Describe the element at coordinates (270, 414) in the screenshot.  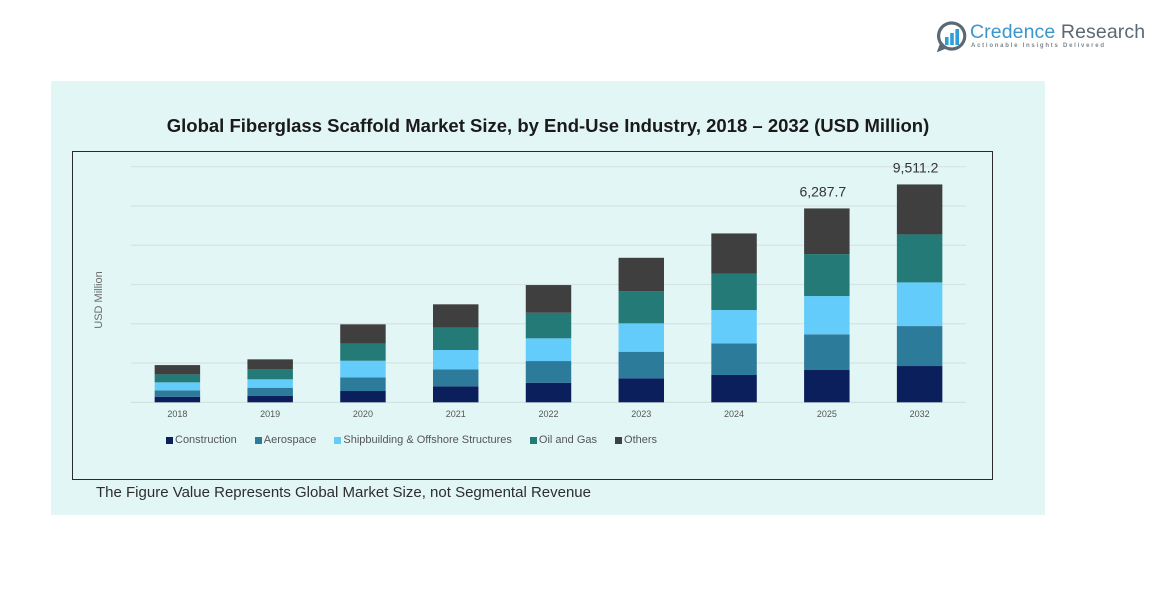
I see `x-tick-label: 2019` at that location.